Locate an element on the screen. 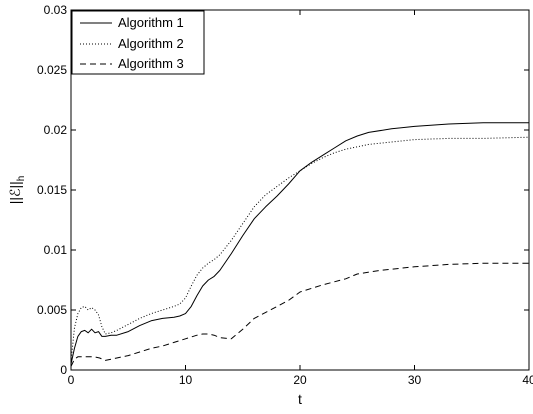 Image resolution: width=533 pixels, height=414 pixels. legend-label-algorithm-1: Algorithm 1 is located at coordinates (151, 22).